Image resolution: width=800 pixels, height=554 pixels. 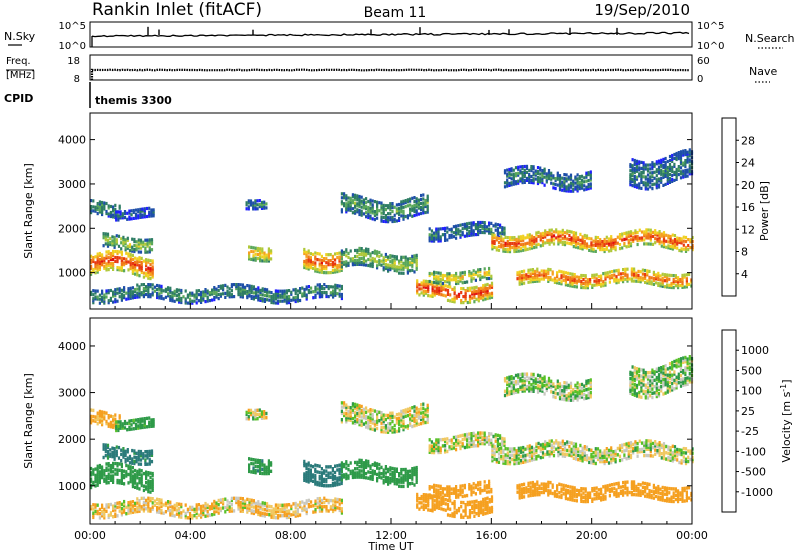 I want to click on freq-label-line2: [MHz], so click(x=20, y=75).